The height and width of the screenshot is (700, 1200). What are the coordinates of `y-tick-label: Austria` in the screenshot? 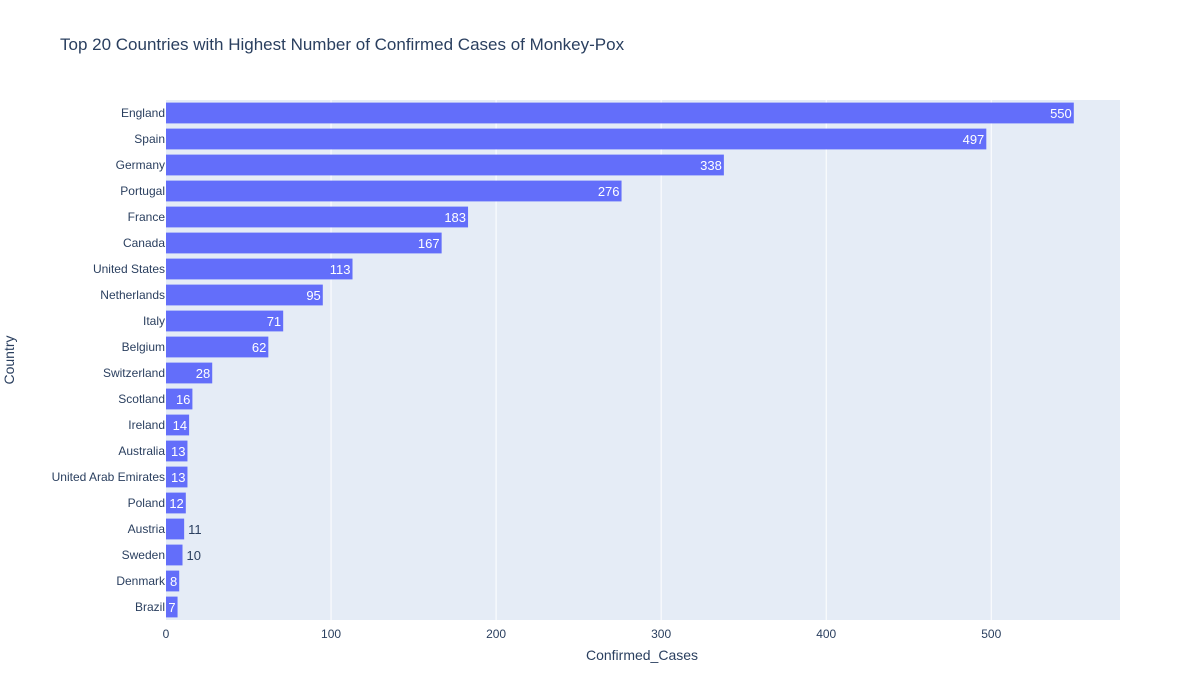 It's located at (147, 529).